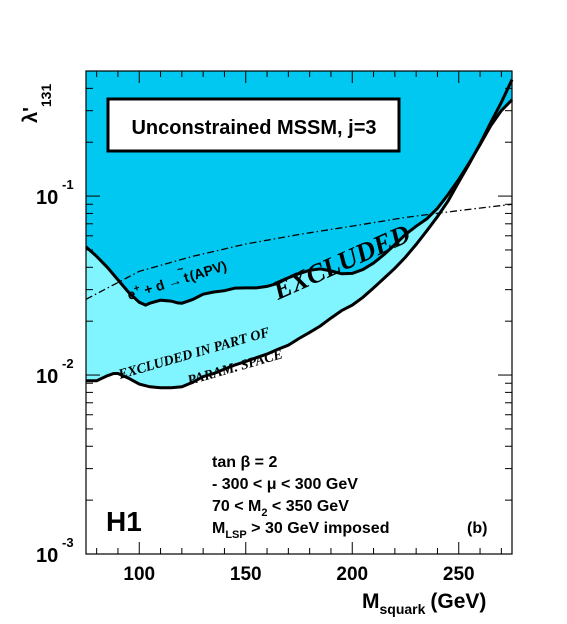 This screenshot has height=624, width=567. Describe the element at coordinates (477, 528) in the screenshot. I see `panel-label: (b)` at that location.